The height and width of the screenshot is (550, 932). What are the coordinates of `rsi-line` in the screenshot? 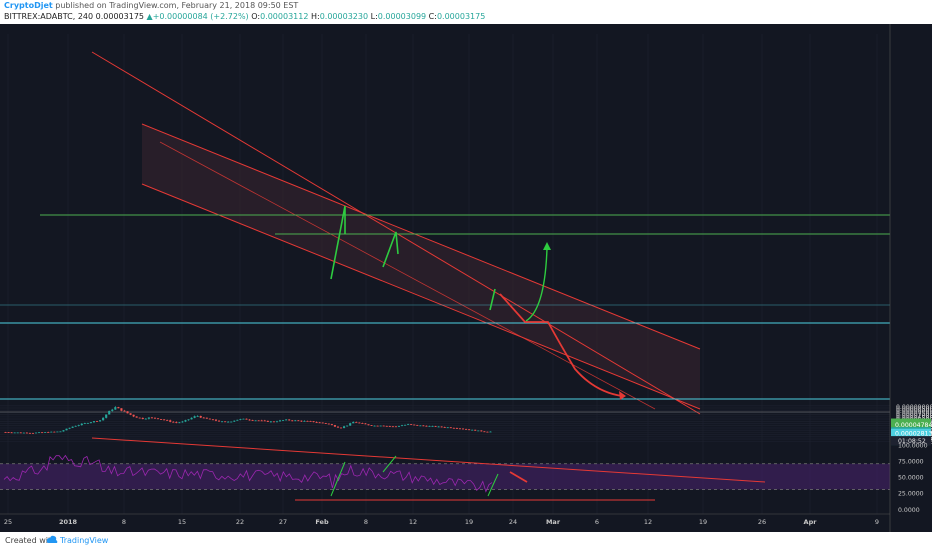 It's located at (248, 473).